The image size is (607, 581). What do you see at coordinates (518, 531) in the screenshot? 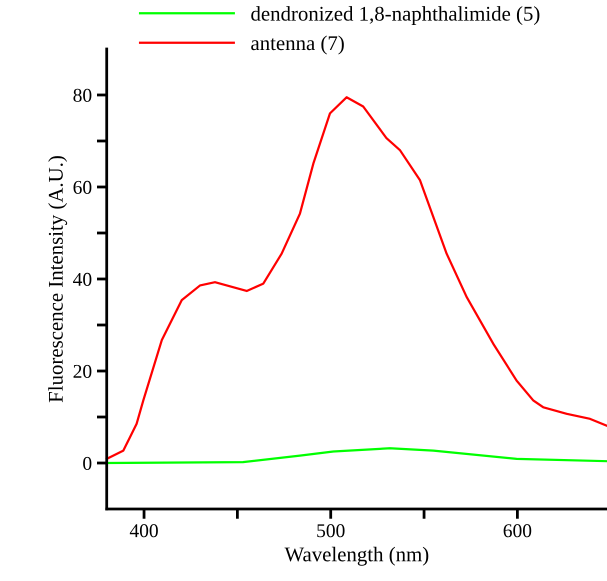
I see `x-tick-label: 600` at bounding box center [518, 531].